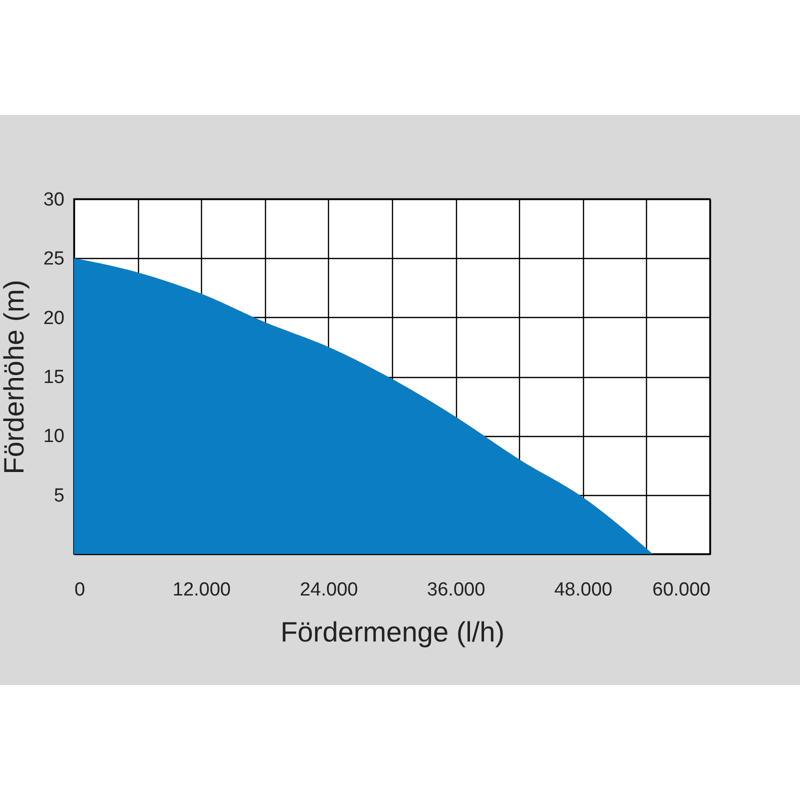 This screenshot has height=800, width=800. Describe the element at coordinates (80, 590) in the screenshot. I see `x-tick-label: 0` at that location.